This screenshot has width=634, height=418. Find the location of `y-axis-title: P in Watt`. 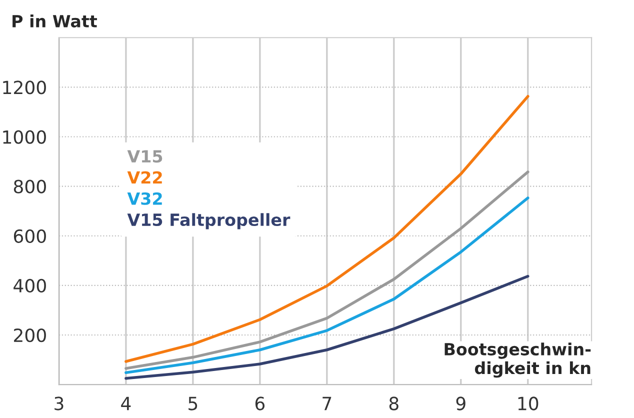

y-axis-title: P in Watt is located at coordinates (55, 21).